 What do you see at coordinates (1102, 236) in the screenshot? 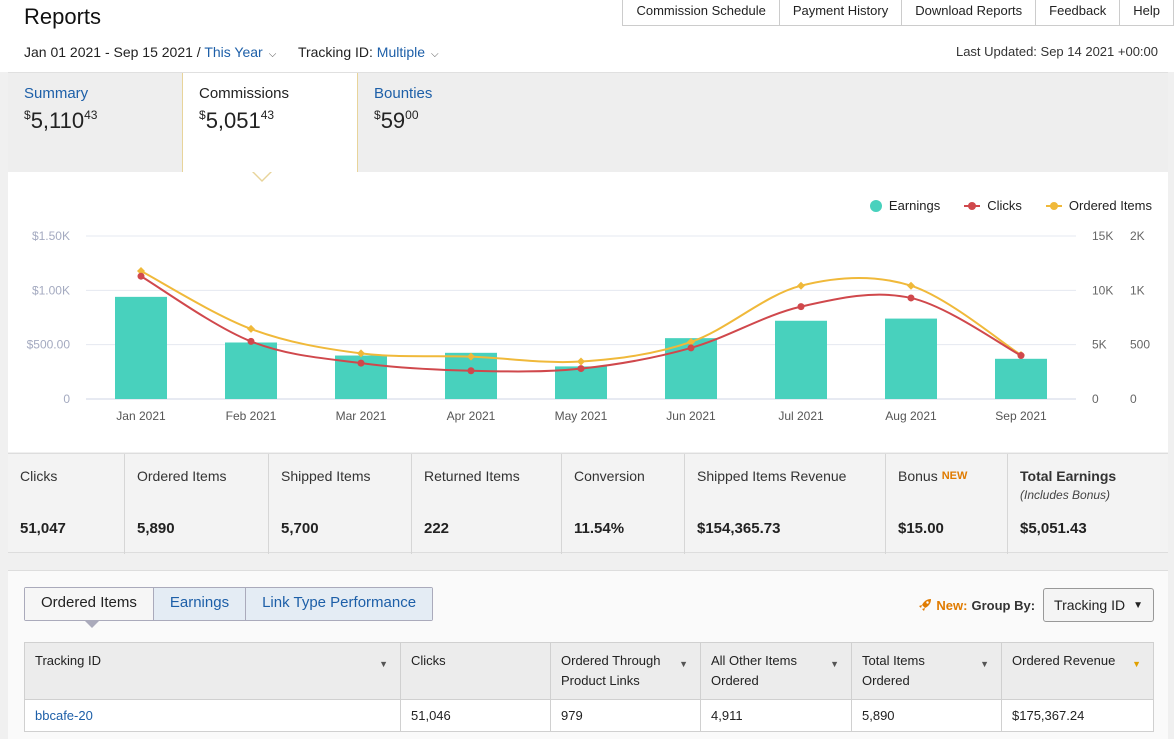
I see `y-right-clicks-tick-label: 15K` at bounding box center [1102, 236].